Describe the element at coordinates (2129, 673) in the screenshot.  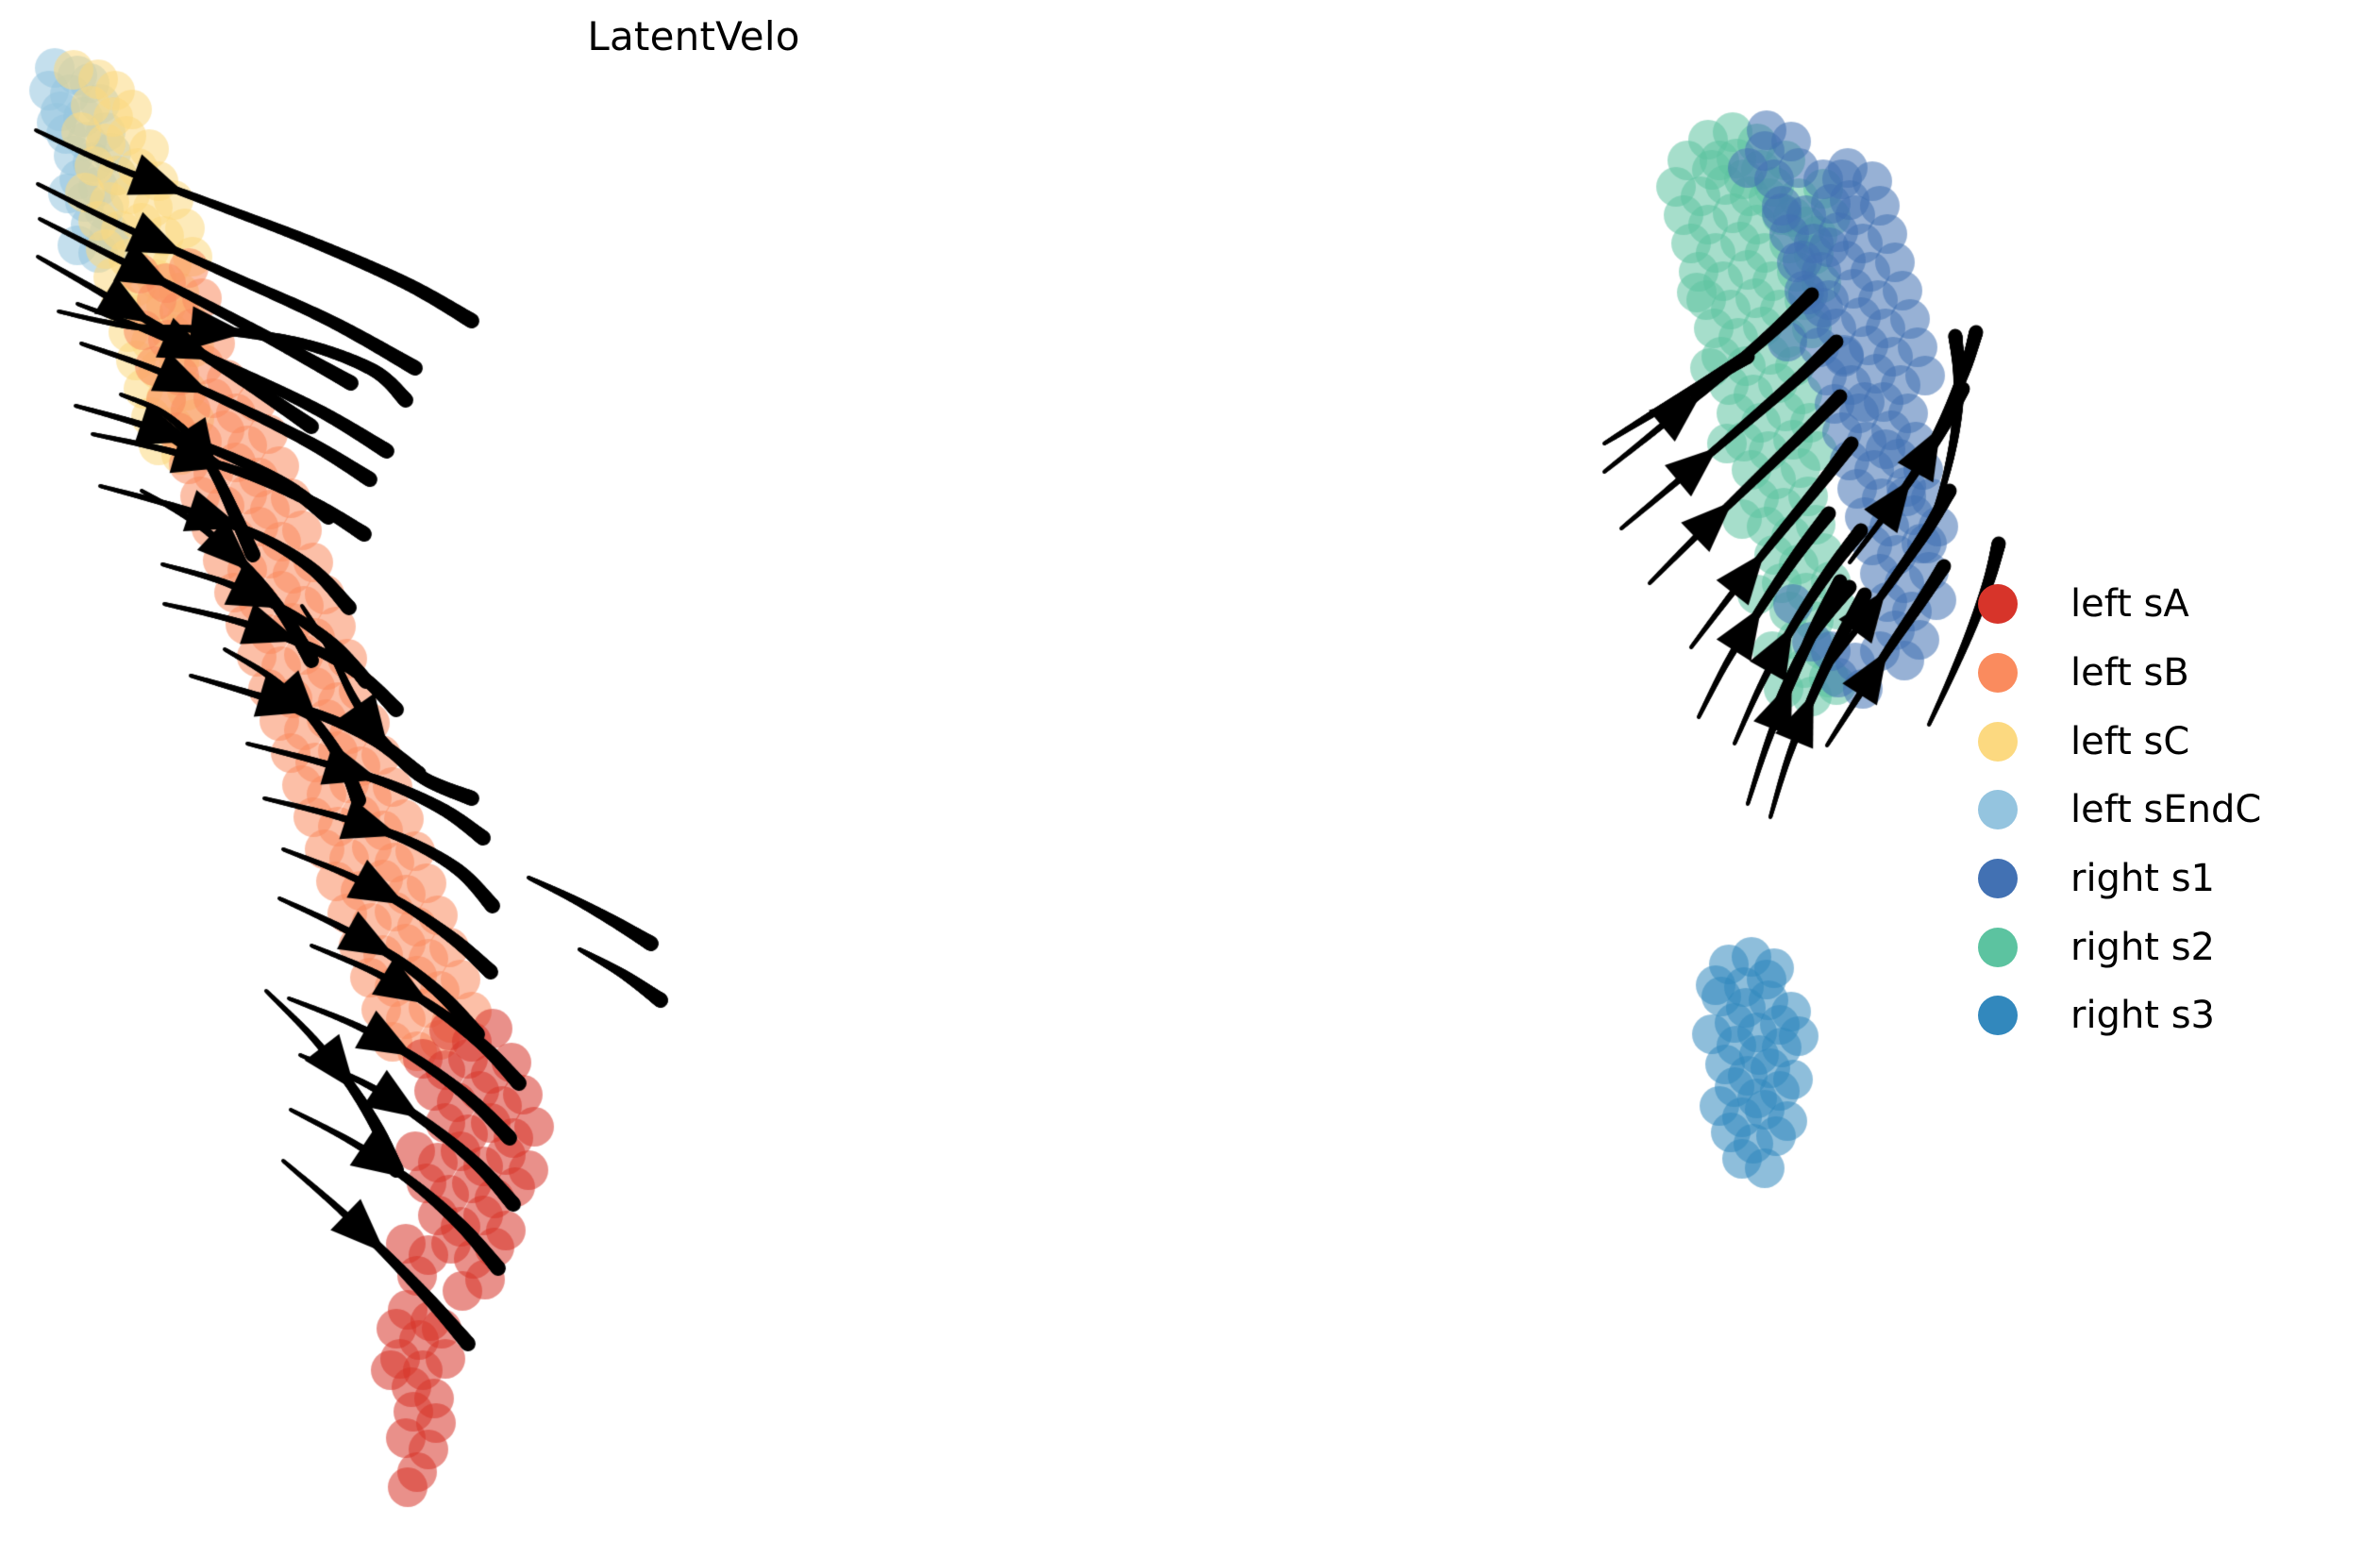
I see `legend-label: left sB` at that location.